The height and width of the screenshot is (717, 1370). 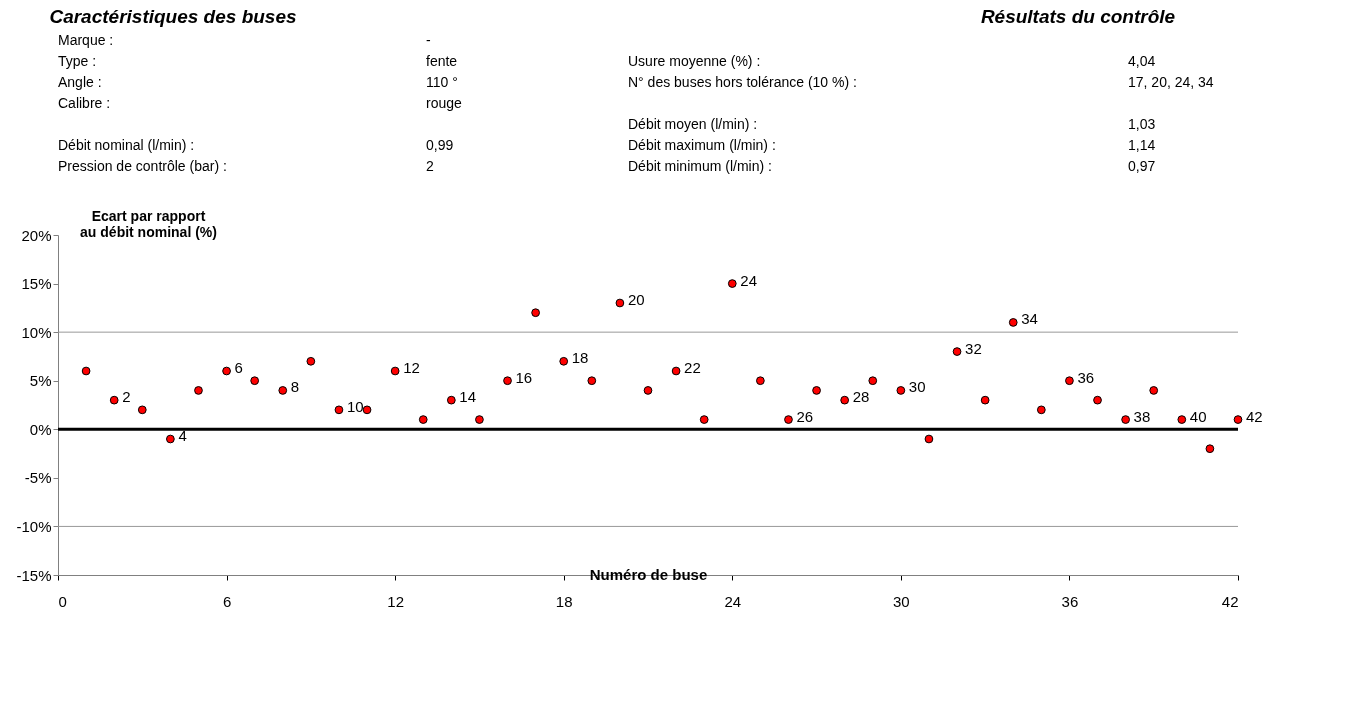 I want to click on text: Usure moyenne (%) :, so click(x=694, y=61).